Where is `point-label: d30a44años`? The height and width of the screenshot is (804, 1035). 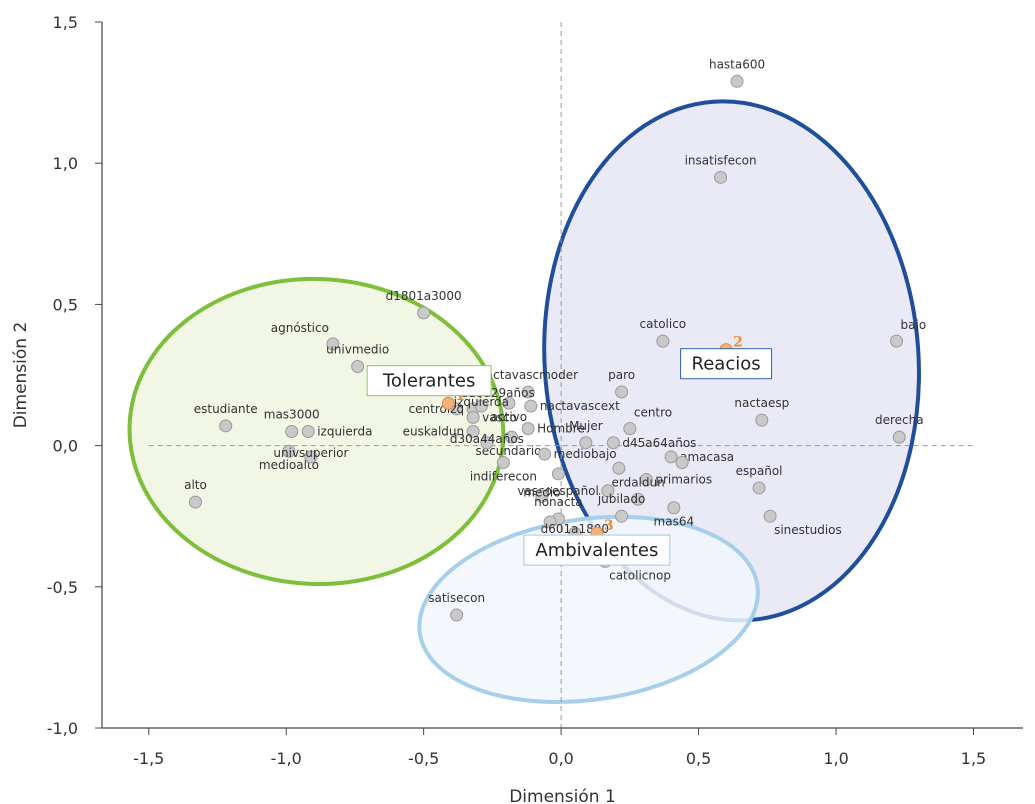
point-label: d30a44años is located at coordinates (487, 439).